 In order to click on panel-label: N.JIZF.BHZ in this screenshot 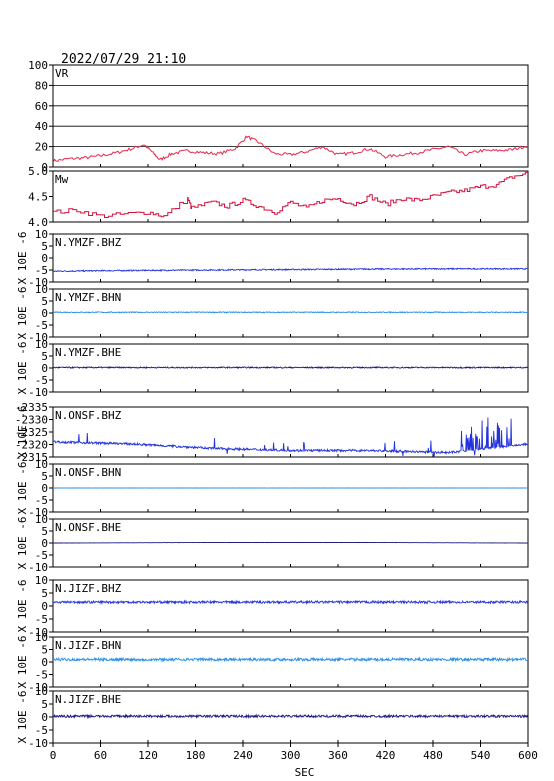, I will do `click(88, 588)`.